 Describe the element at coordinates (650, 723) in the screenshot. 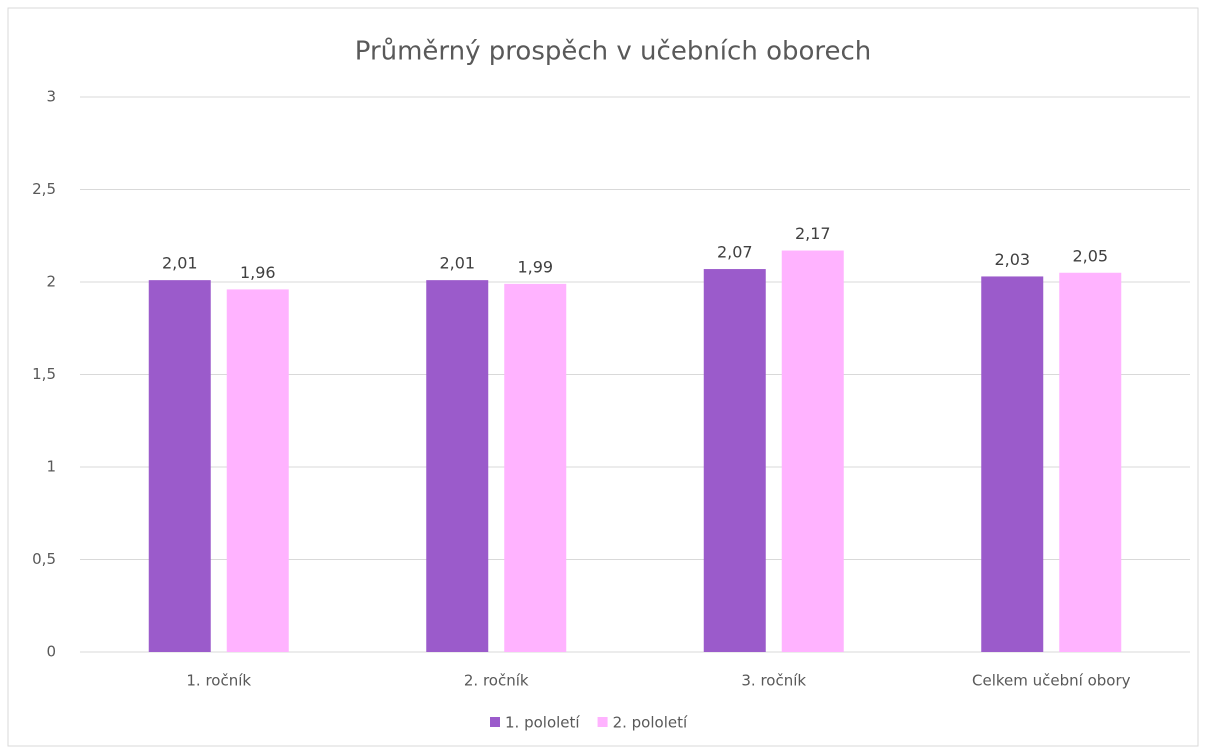

I see `legend-label: 2. pololetí` at that location.